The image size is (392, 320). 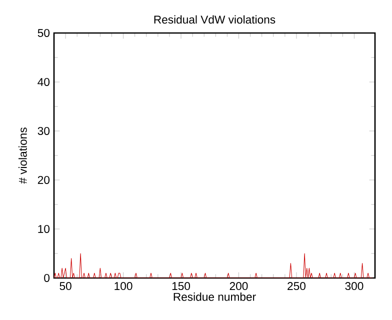 I want to click on y-tick-label: 40, so click(x=44, y=82).